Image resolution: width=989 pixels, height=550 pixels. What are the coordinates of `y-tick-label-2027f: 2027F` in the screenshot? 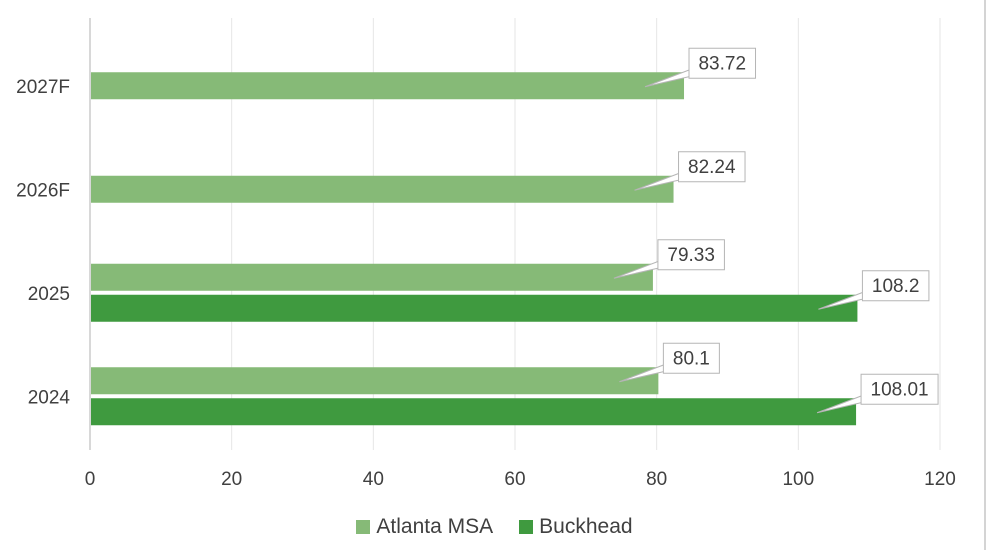 It's located at (43, 87).